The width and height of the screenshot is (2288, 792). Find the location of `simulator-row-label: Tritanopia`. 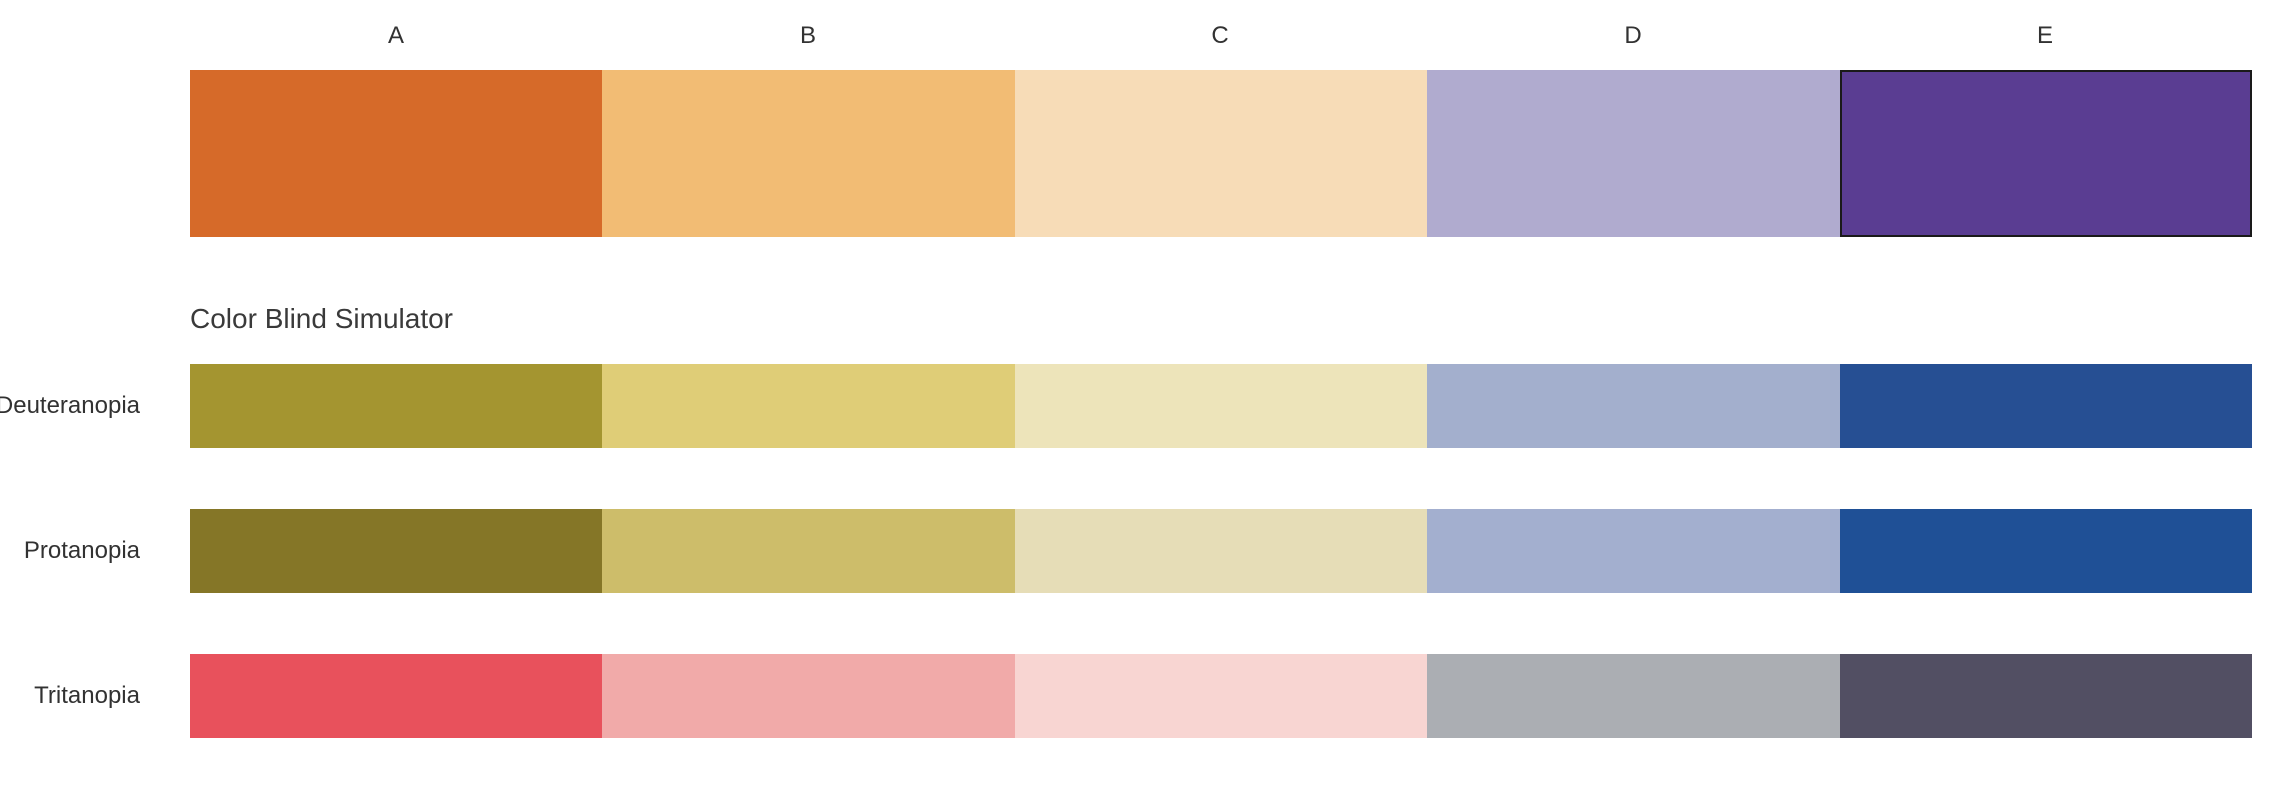

simulator-row-label: Tritanopia is located at coordinates (87, 695).